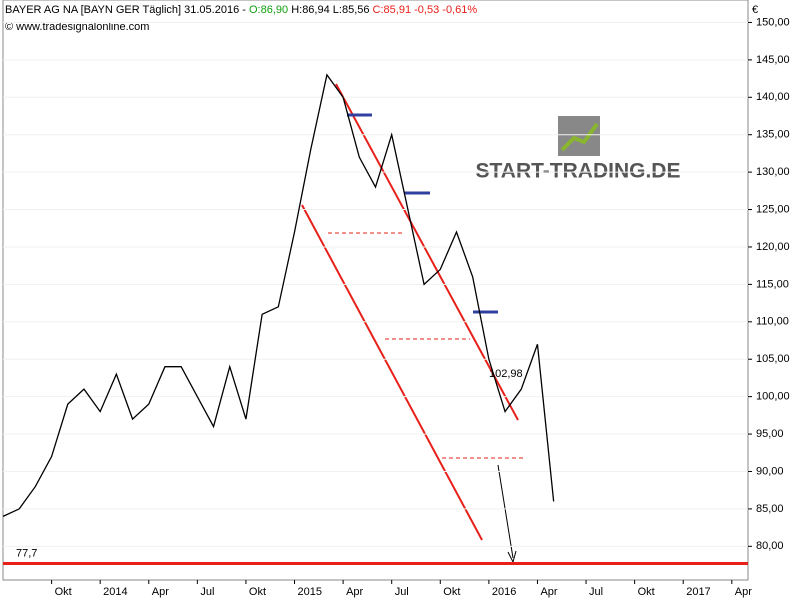 Image resolution: width=800 pixels, height=605 pixels. What do you see at coordinates (268, 10) in the screenshot?
I see `open: O:86,90` at bounding box center [268, 10].